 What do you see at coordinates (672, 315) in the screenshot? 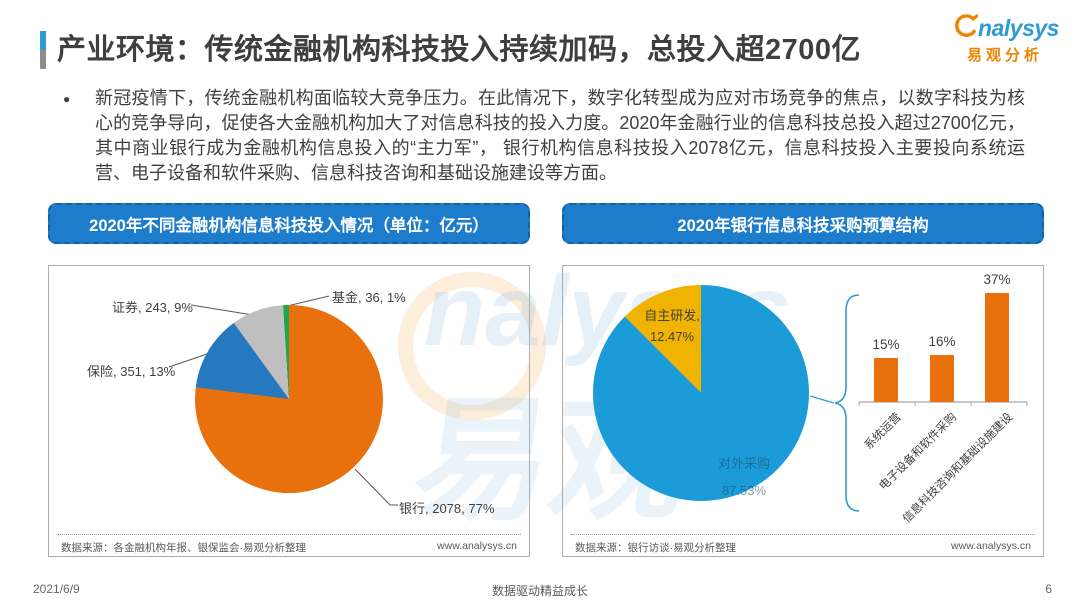
I see `pie-label-inhouse-name: 自主研发,` at bounding box center [672, 315].